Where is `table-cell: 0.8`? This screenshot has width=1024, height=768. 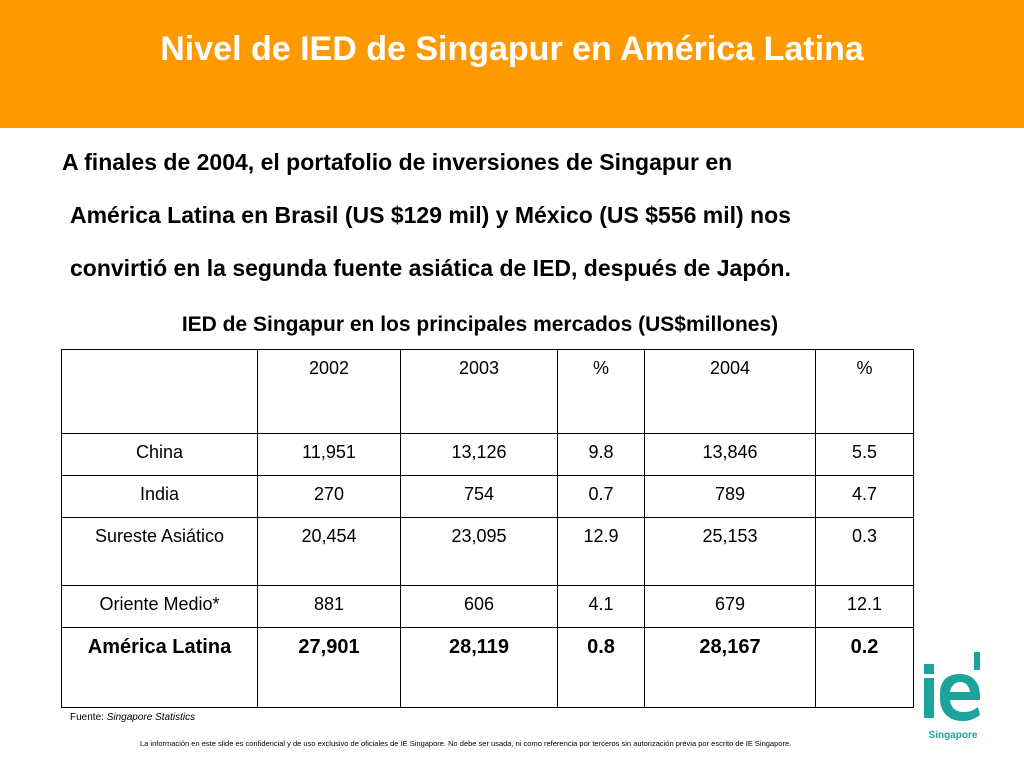
table-cell: 0.8 is located at coordinates (601, 667).